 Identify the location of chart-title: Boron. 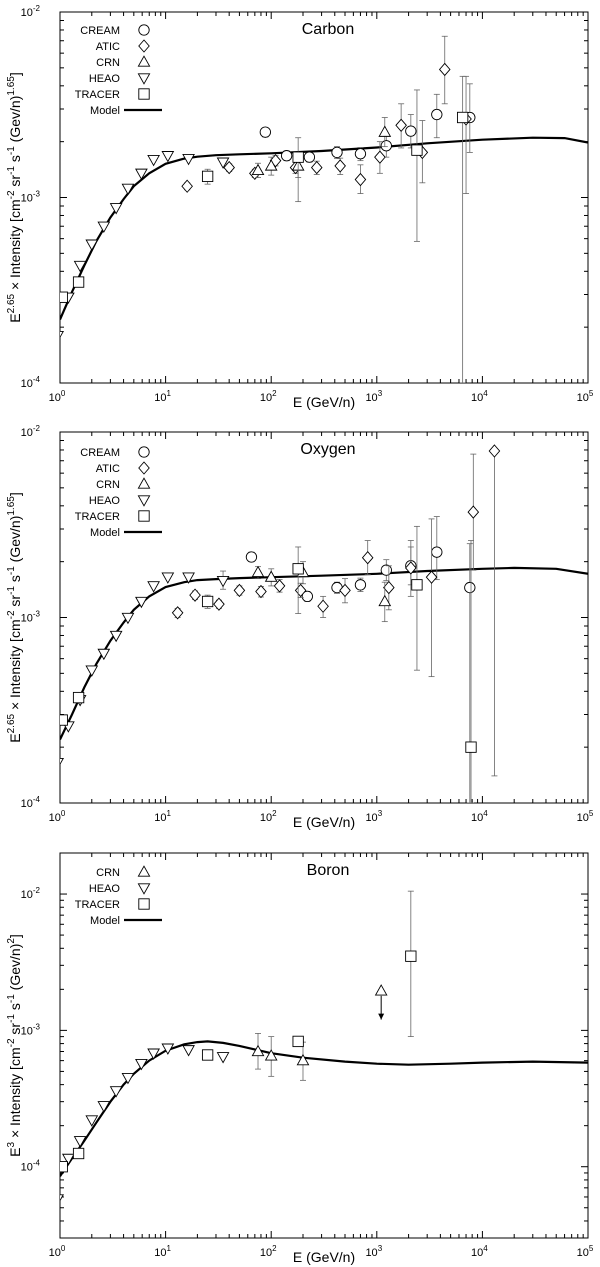
(328, 870).